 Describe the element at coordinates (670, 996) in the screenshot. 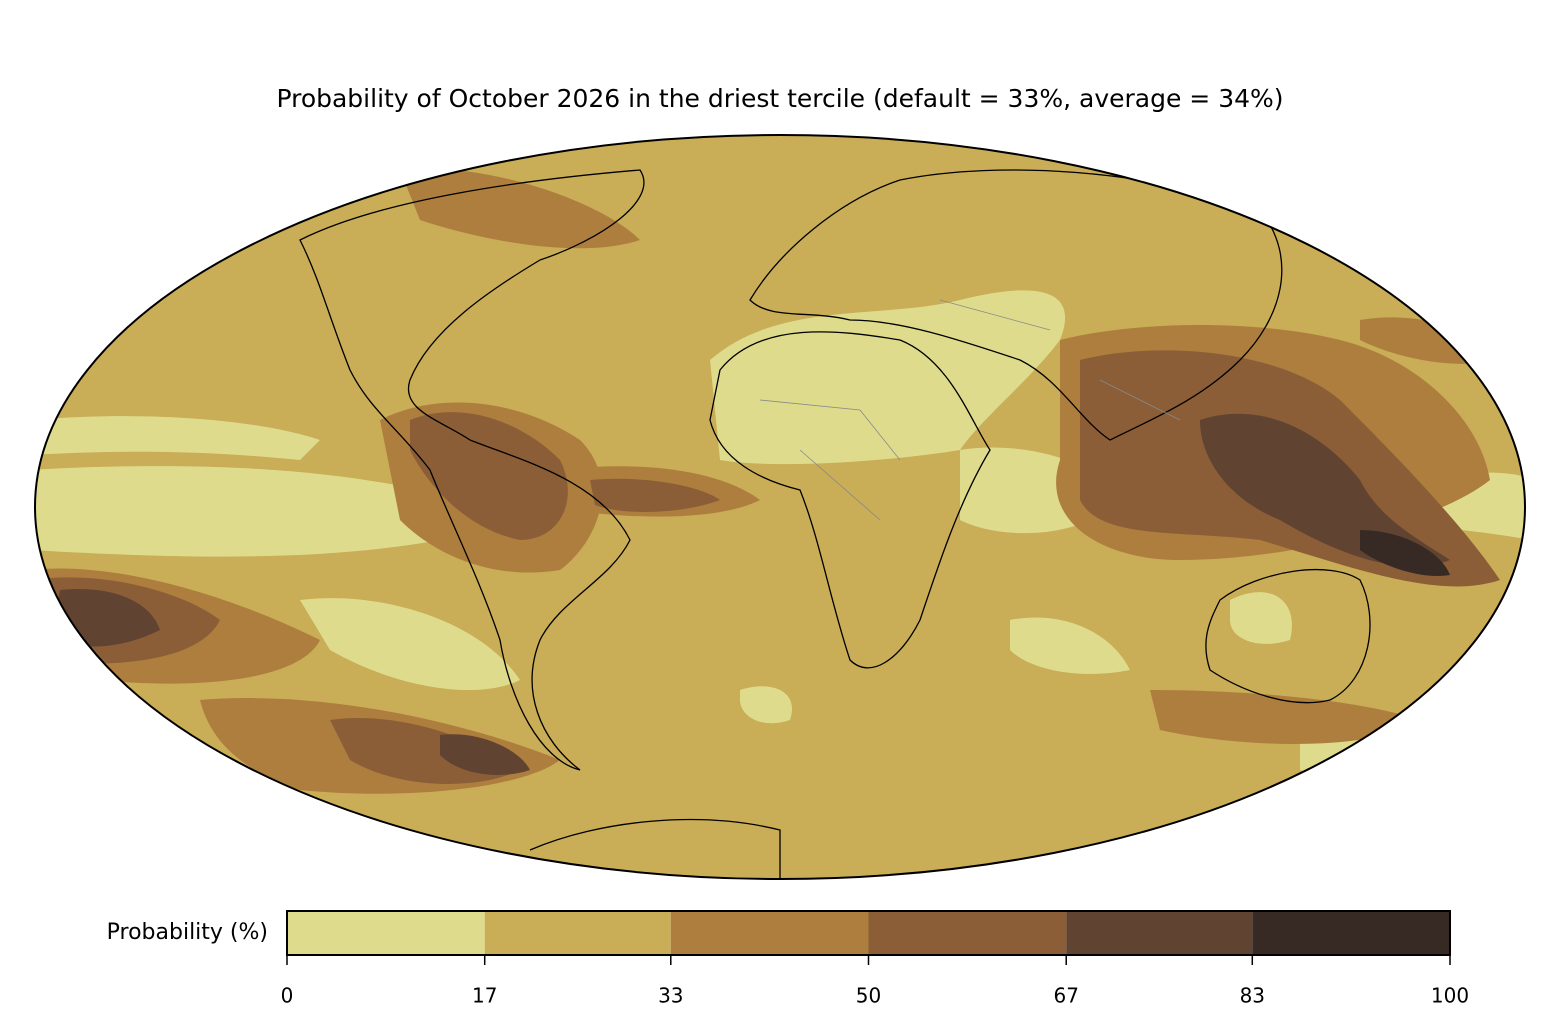

I see `tick-label: 33` at that location.